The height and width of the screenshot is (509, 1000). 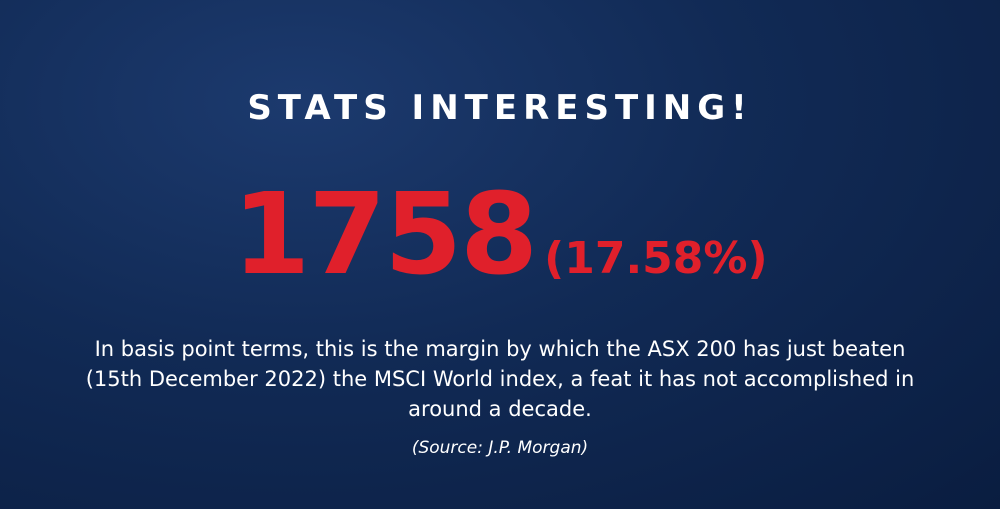 What do you see at coordinates (500, 448) in the screenshot?
I see `source: (Source: J.P. Morgan)` at bounding box center [500, 448].